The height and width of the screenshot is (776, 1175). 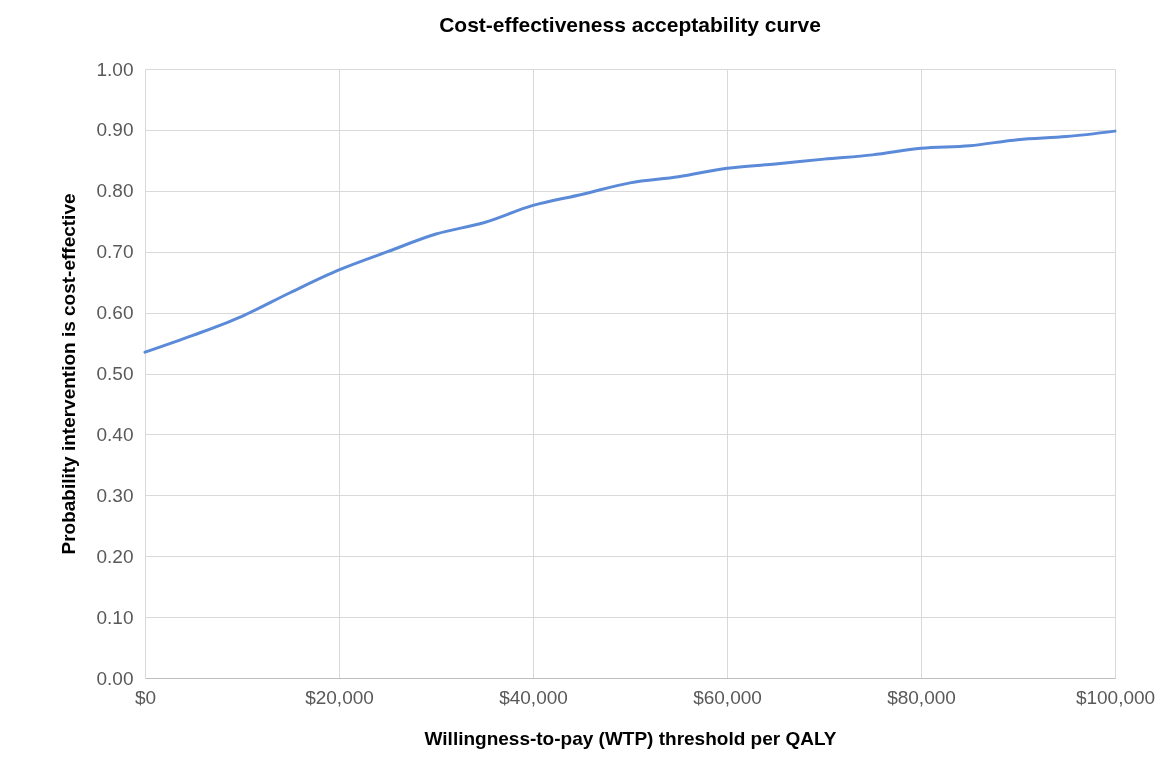 What do you see at coordinates (115, 556) in the screenshot?
I see `y-tick-label: 0.20` at bounding box center [115, 556].